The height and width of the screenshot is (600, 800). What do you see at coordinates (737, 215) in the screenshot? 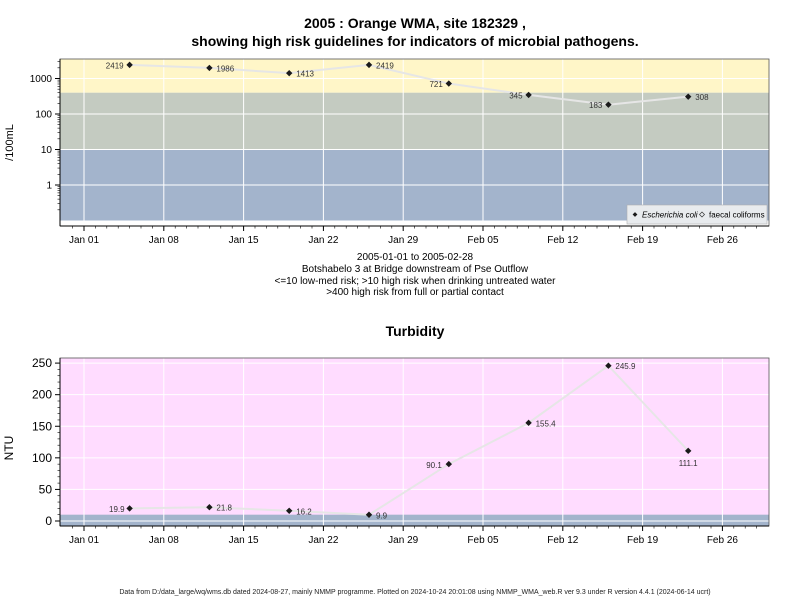
I see `legend-label-faecal: faecal coliforms` at bounding box center [737, 215].